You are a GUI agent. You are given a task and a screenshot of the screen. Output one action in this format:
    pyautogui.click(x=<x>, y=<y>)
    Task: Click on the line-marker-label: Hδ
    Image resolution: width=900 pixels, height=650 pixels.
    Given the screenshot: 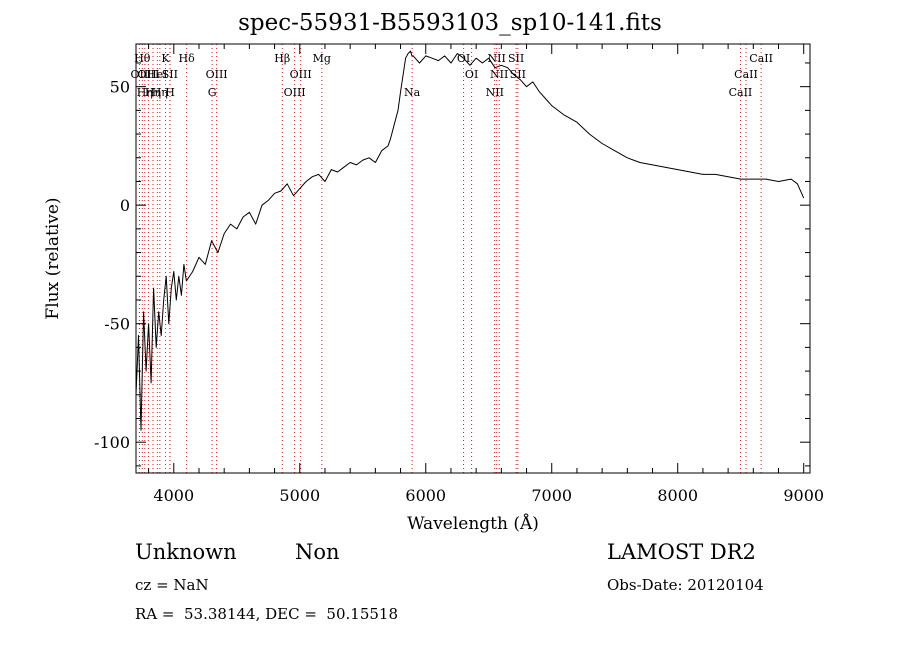 What is the action you would take?
    pyautogui.click(x=187, y=58)
    